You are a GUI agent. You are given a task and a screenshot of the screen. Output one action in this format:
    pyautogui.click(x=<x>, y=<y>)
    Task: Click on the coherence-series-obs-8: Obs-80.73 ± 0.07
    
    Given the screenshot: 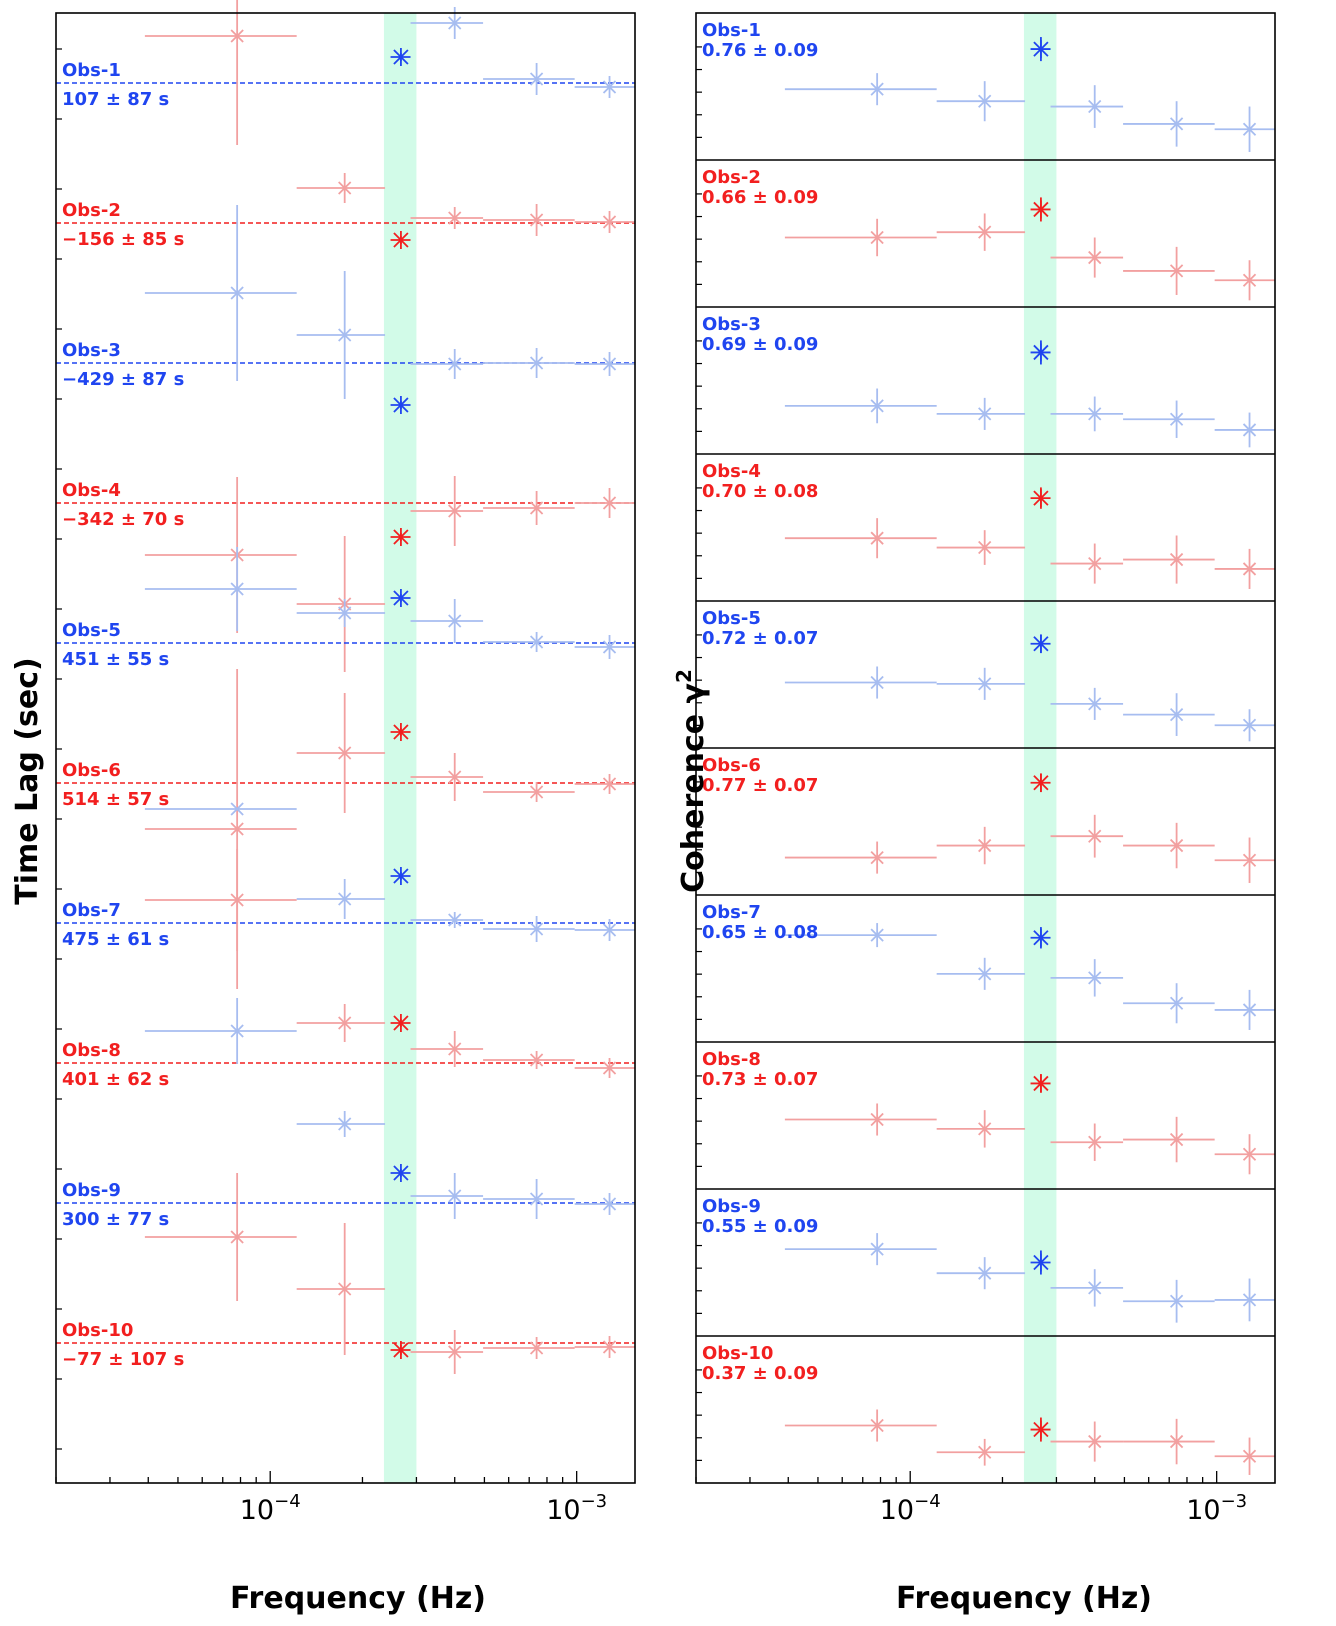 What is the action you would take?
    pyautogui.click(x=985, y=1108)
    